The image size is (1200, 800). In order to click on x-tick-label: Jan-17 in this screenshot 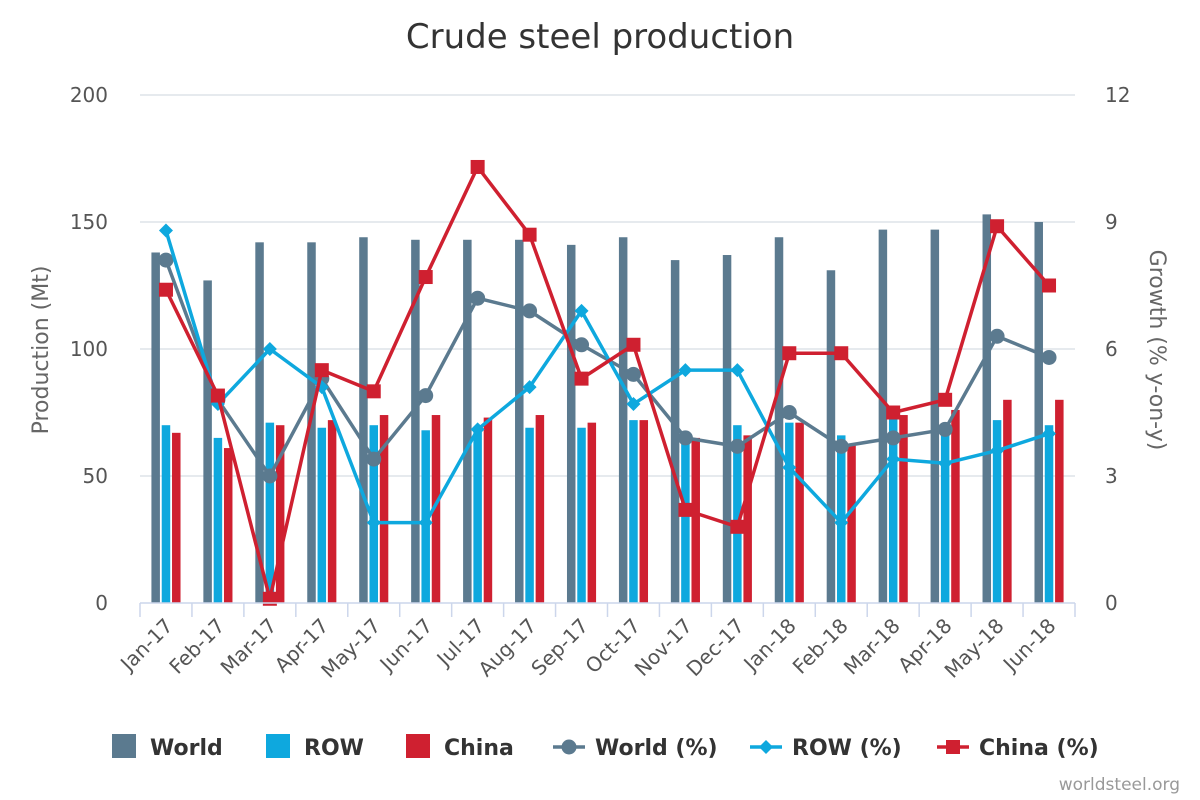, I will do `click(145, 645)`.